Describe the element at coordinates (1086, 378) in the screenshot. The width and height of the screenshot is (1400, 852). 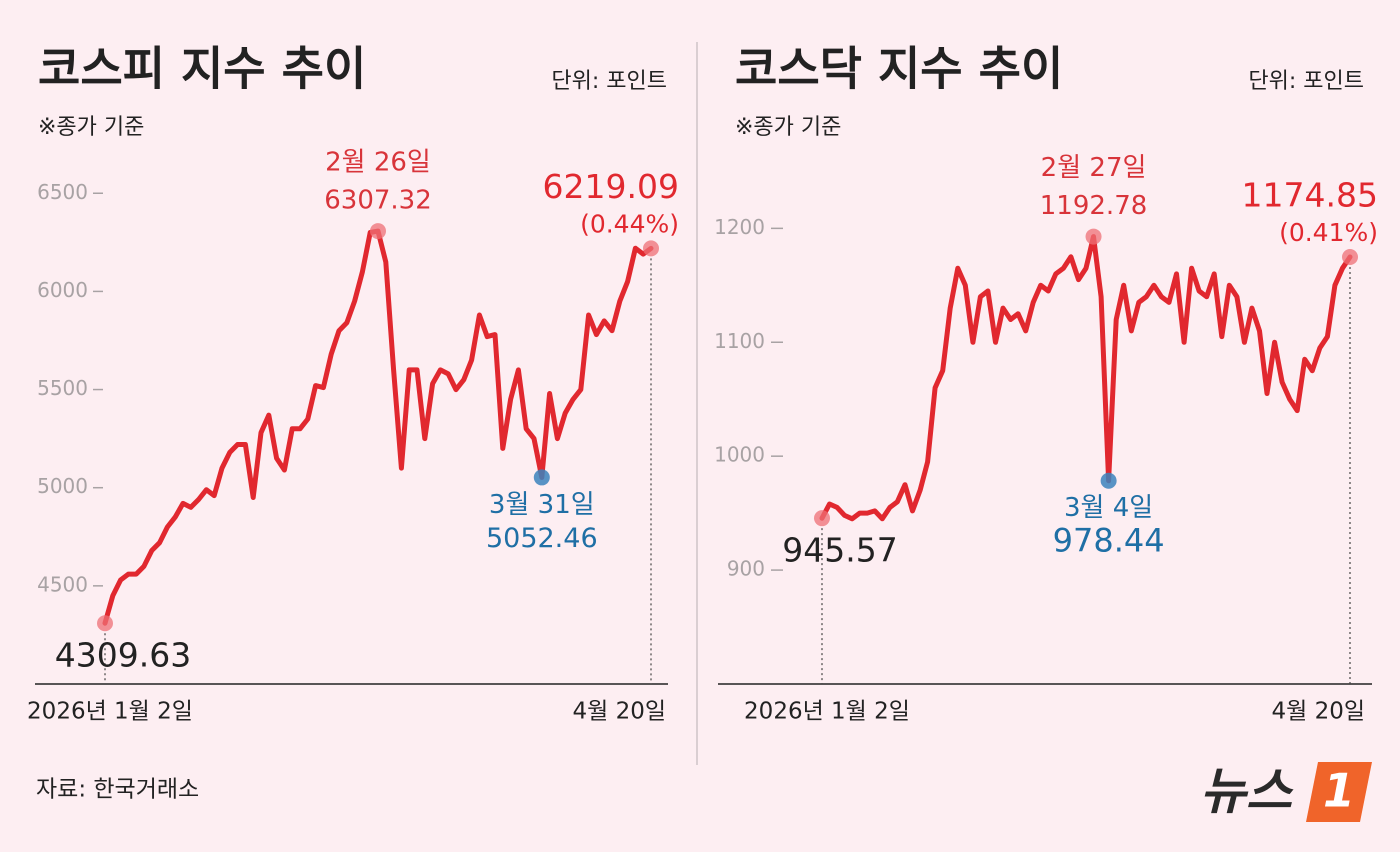
I see `series-line` at that location.